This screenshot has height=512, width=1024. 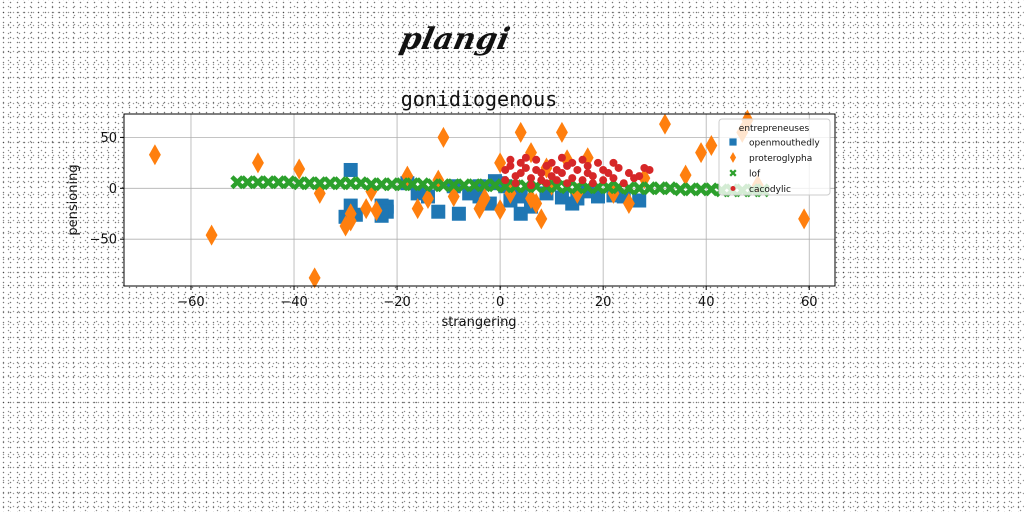 I want to click on series-cacodylic, so click(x=577, y=171).